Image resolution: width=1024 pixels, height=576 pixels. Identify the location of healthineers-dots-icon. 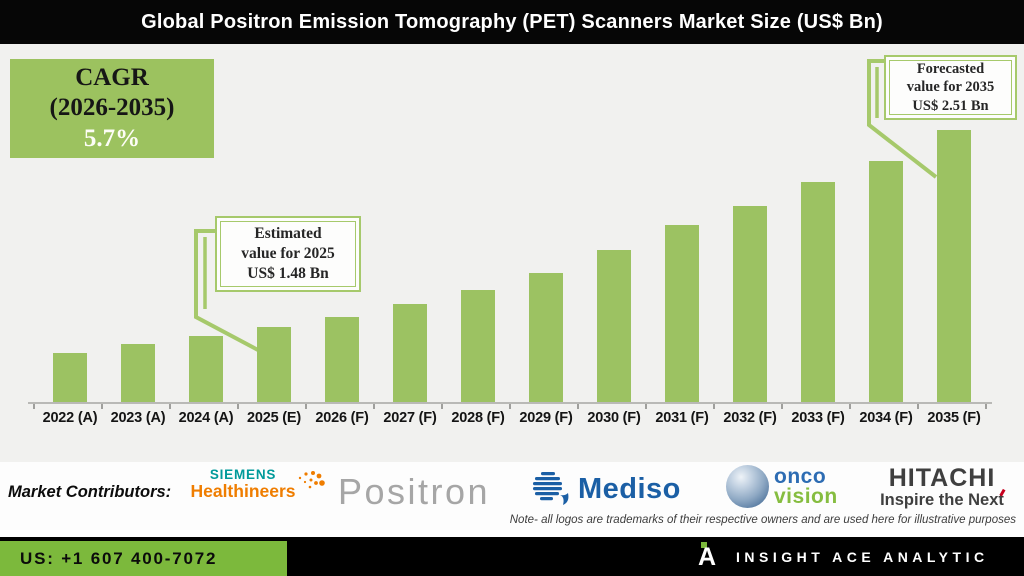
(311, 480).